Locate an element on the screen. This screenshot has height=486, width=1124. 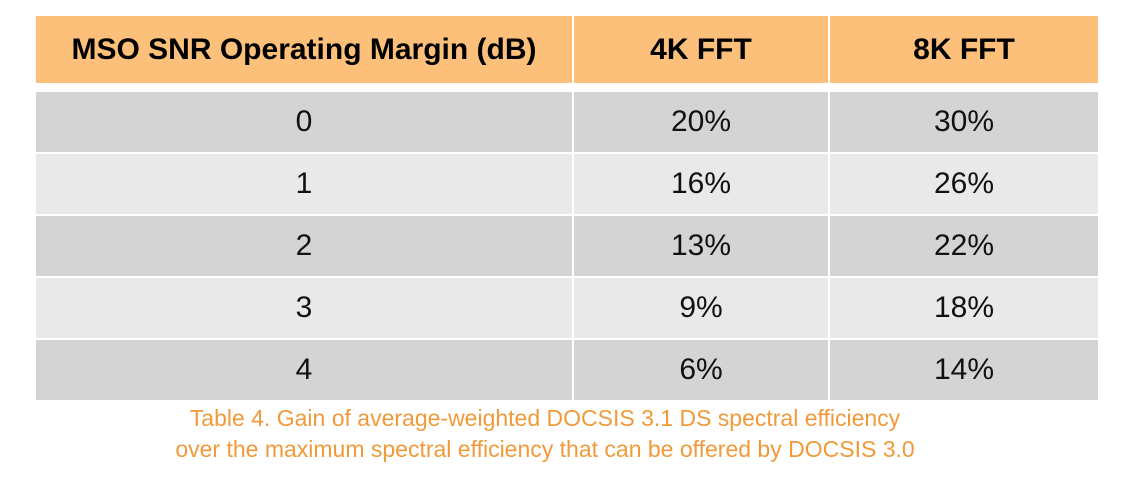
table-row: 3 9% 18% is located at coordinates (567, 309).